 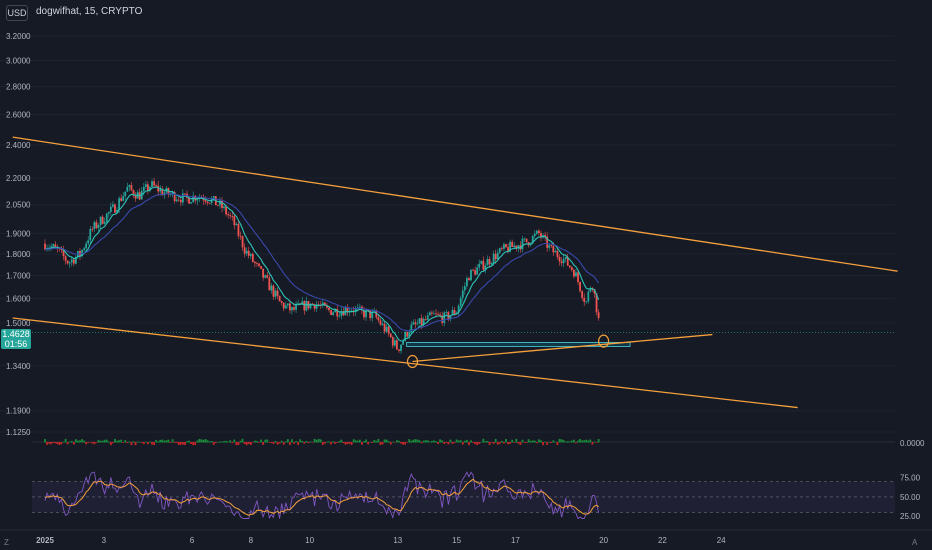 I want to click on low-marker, so click(x=603, y=341).